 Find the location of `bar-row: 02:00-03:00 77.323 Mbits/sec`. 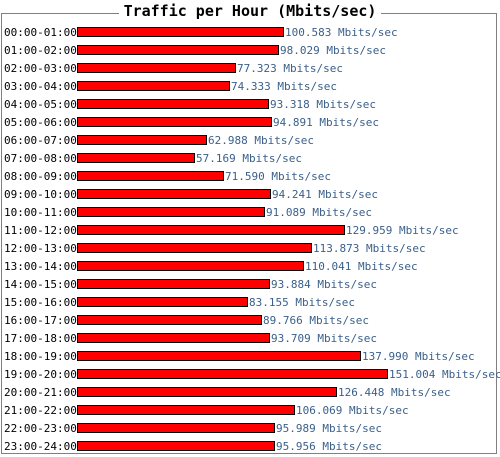

bar-row: 02:00-03:00 77.323 Mbits/sec is located at coordinates (250, 69).